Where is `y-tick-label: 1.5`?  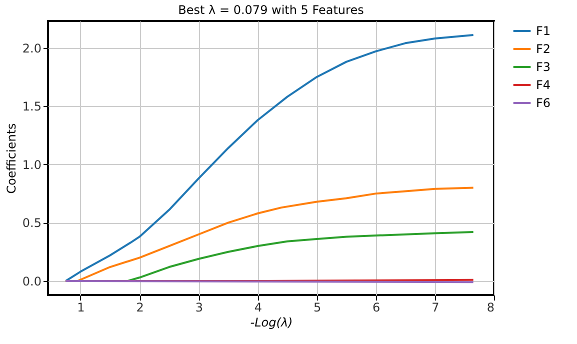
y-tick-label: 1.5 is located at coordinates (32, 107).